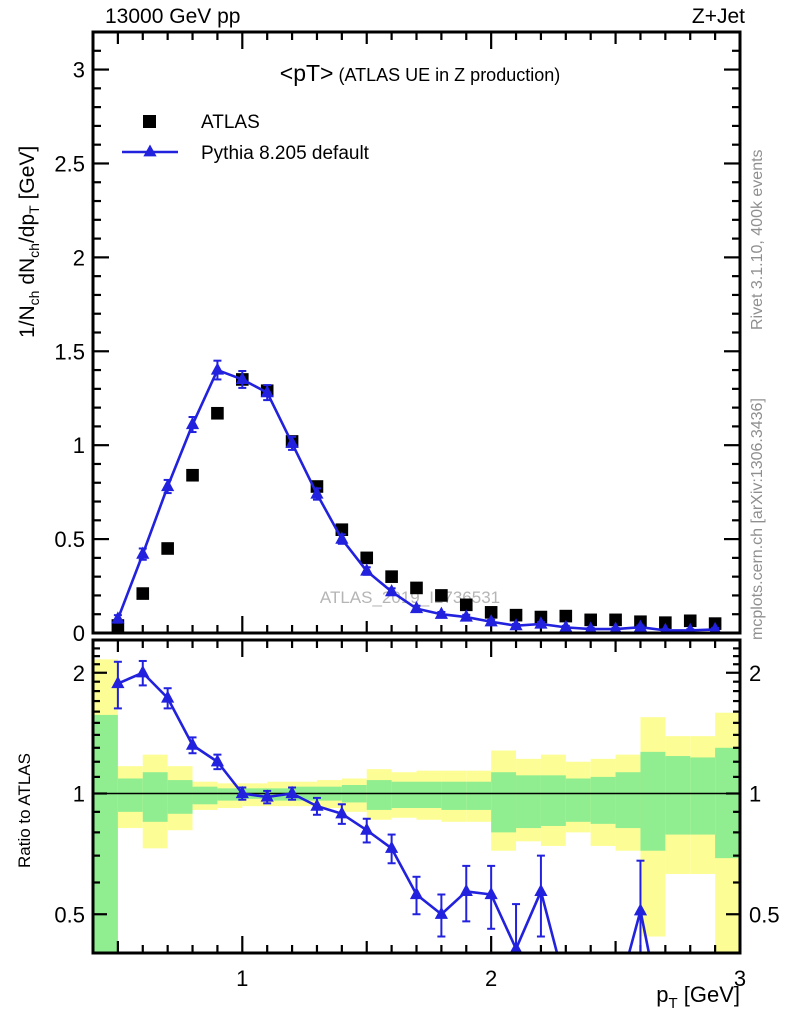 The image size is (786, 1024). What do you see at coordinates (410, 597) in the screenshot?
I see `analysis-id-watermark: ATLAS_2019_I1736531` at bounding box center [410, 597].